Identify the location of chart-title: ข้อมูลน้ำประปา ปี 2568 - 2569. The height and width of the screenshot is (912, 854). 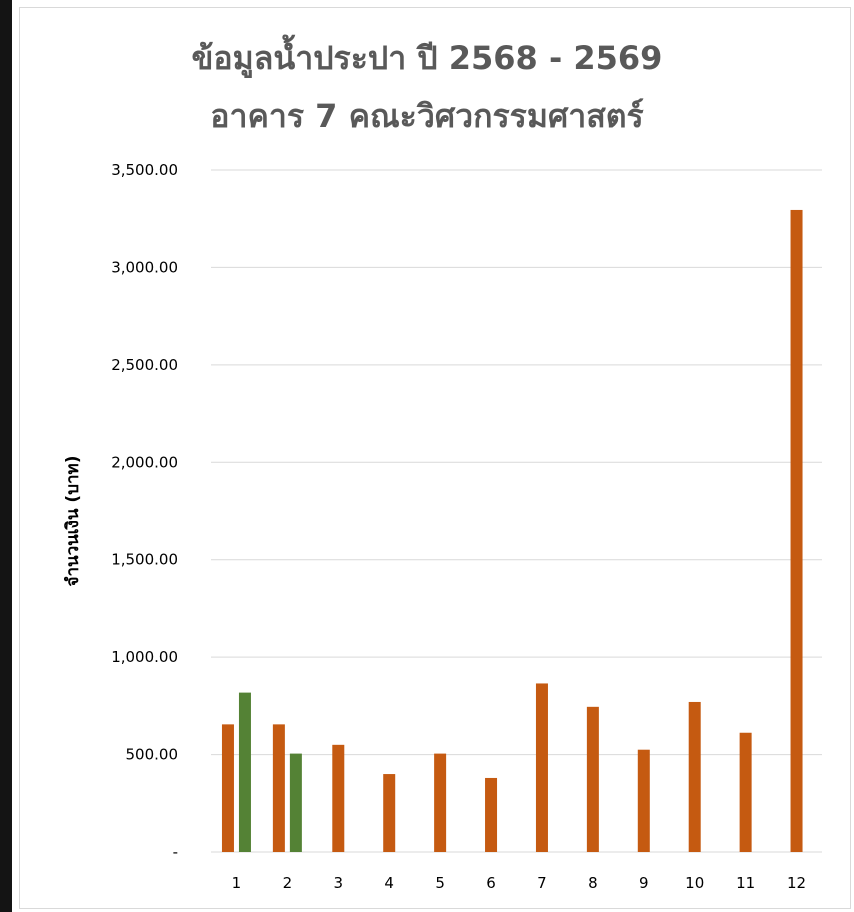
(427, 58).